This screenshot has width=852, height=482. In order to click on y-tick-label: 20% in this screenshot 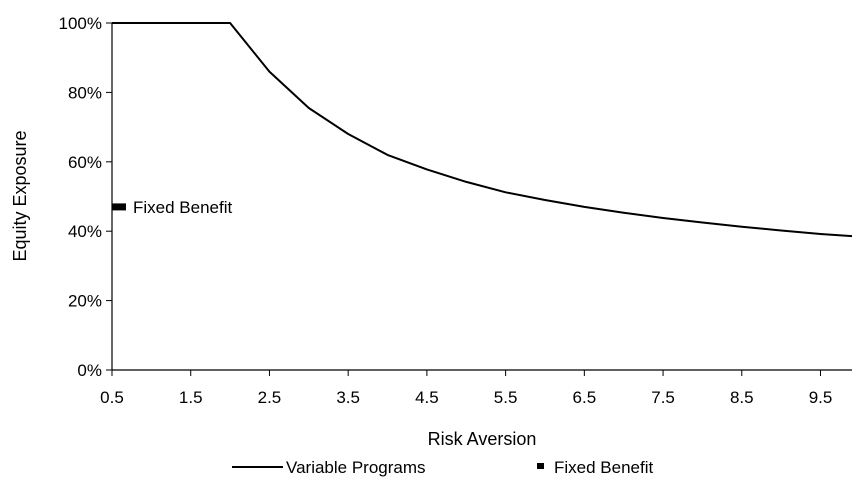, I will do `click(85, 301)`.